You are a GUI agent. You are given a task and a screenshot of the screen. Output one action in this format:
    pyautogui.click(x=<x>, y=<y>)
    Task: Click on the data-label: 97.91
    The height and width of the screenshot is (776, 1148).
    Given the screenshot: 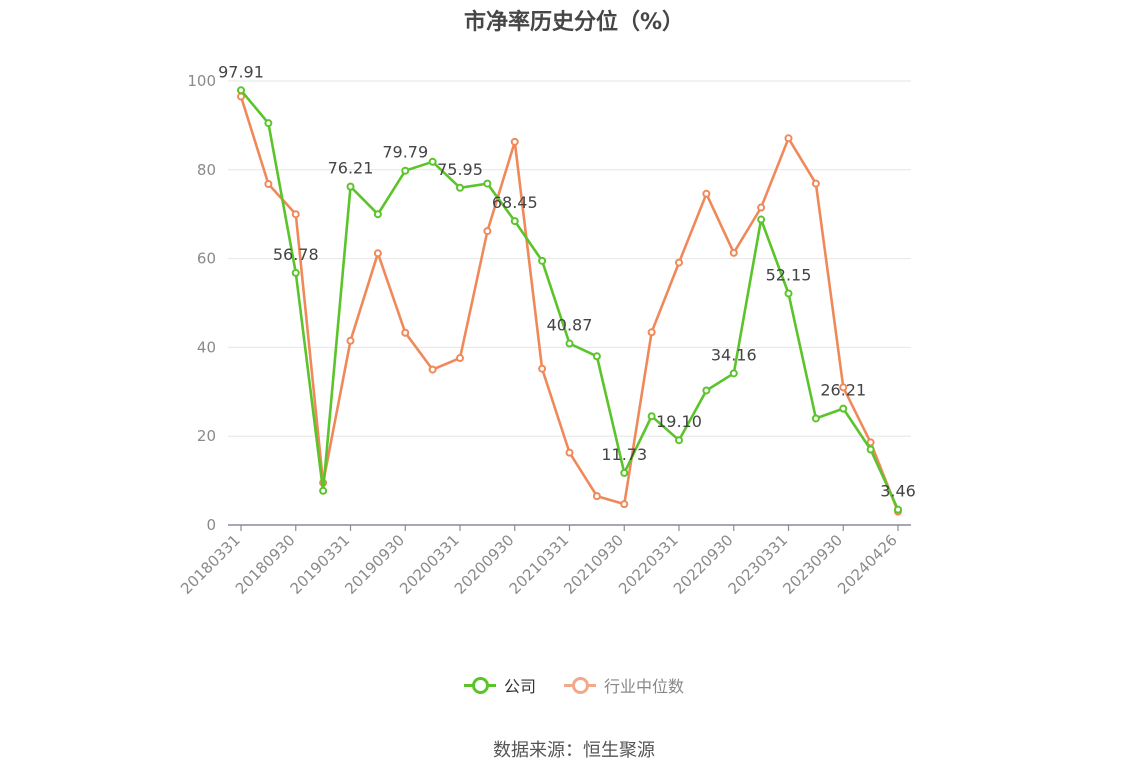 What is the action you would take?
    pyautogui.click(x=241, y=71)
    